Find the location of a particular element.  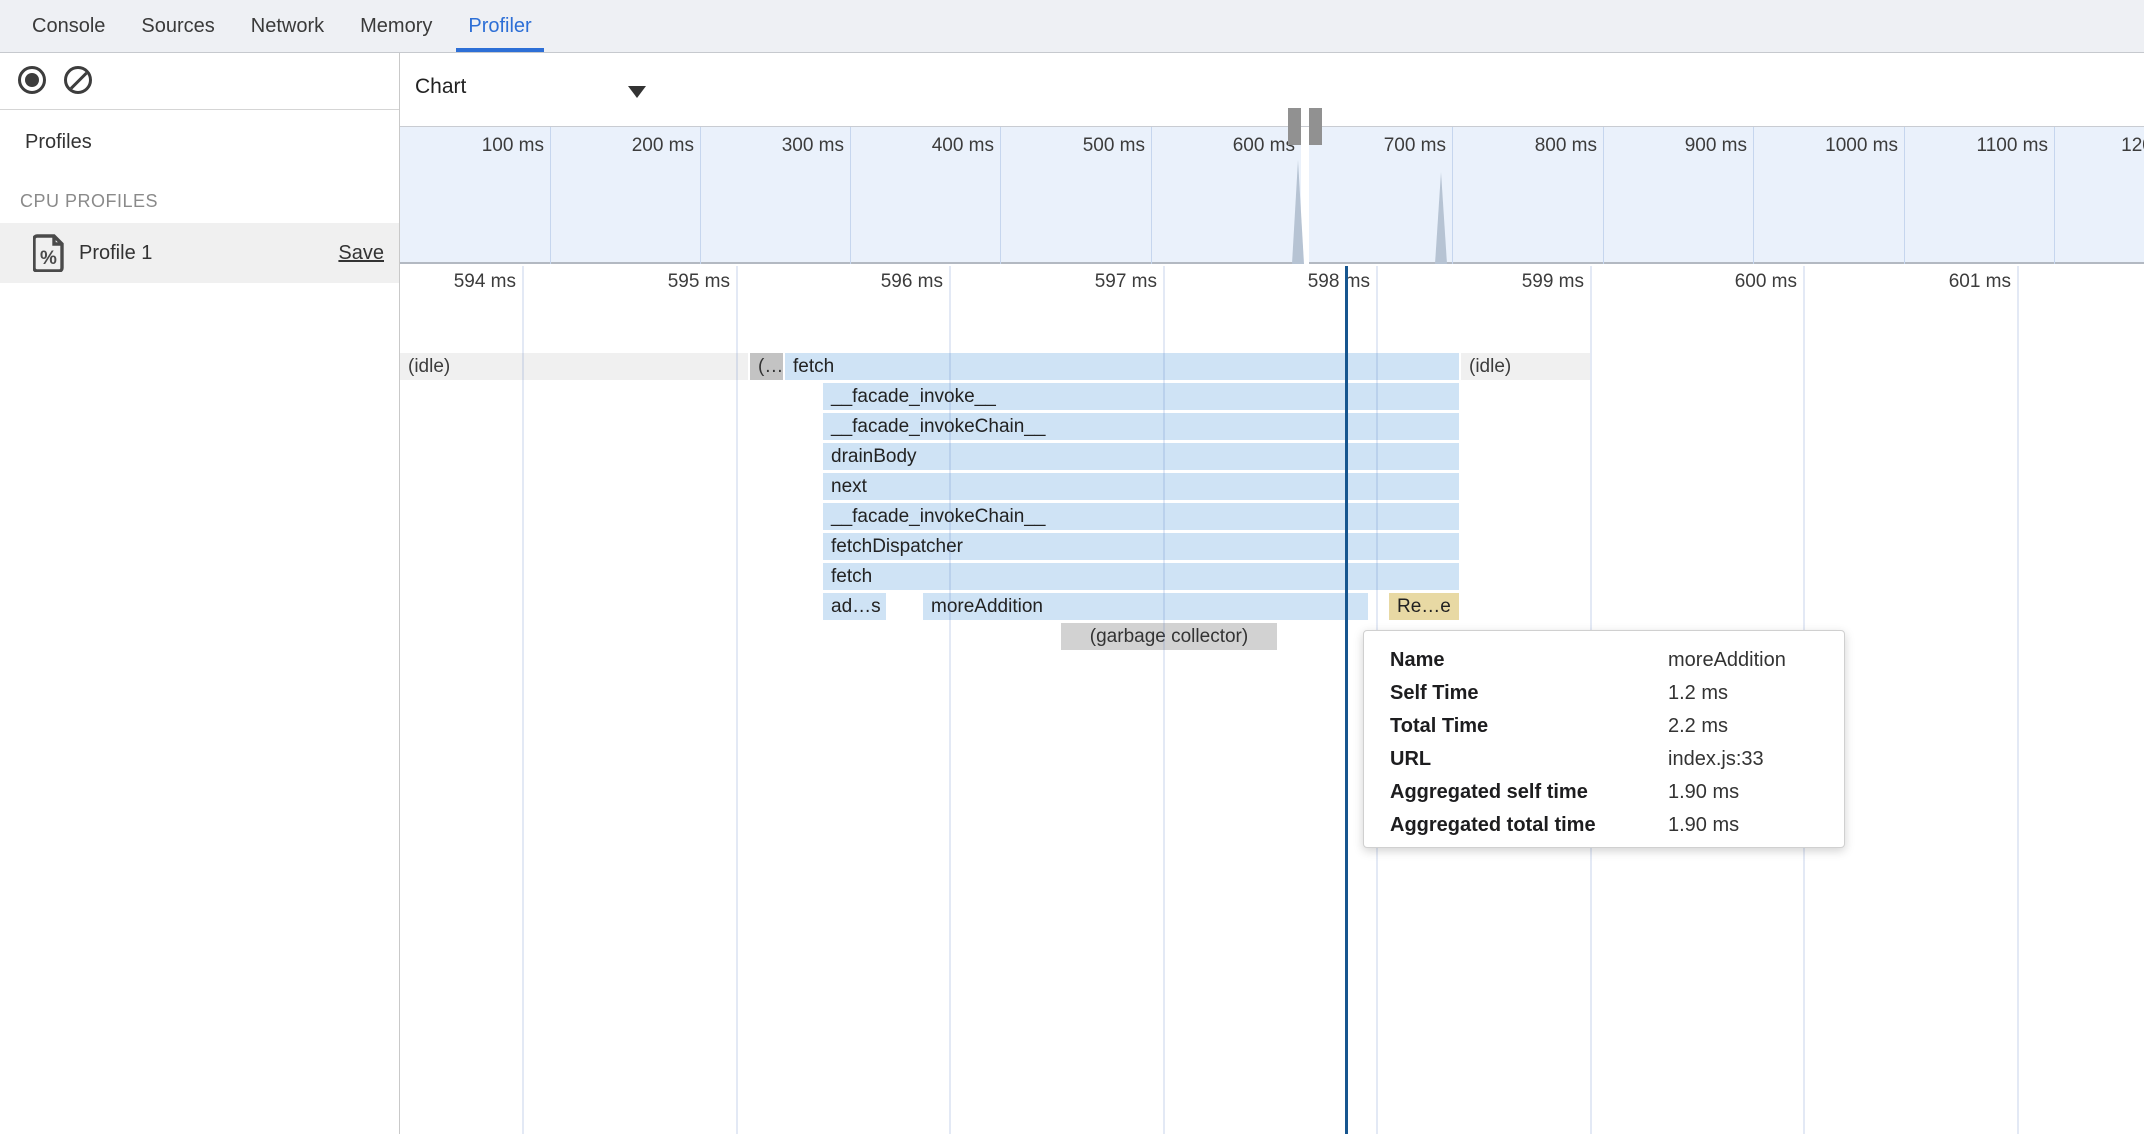

profile-document-icon: % is located at coordinates (48, 253).